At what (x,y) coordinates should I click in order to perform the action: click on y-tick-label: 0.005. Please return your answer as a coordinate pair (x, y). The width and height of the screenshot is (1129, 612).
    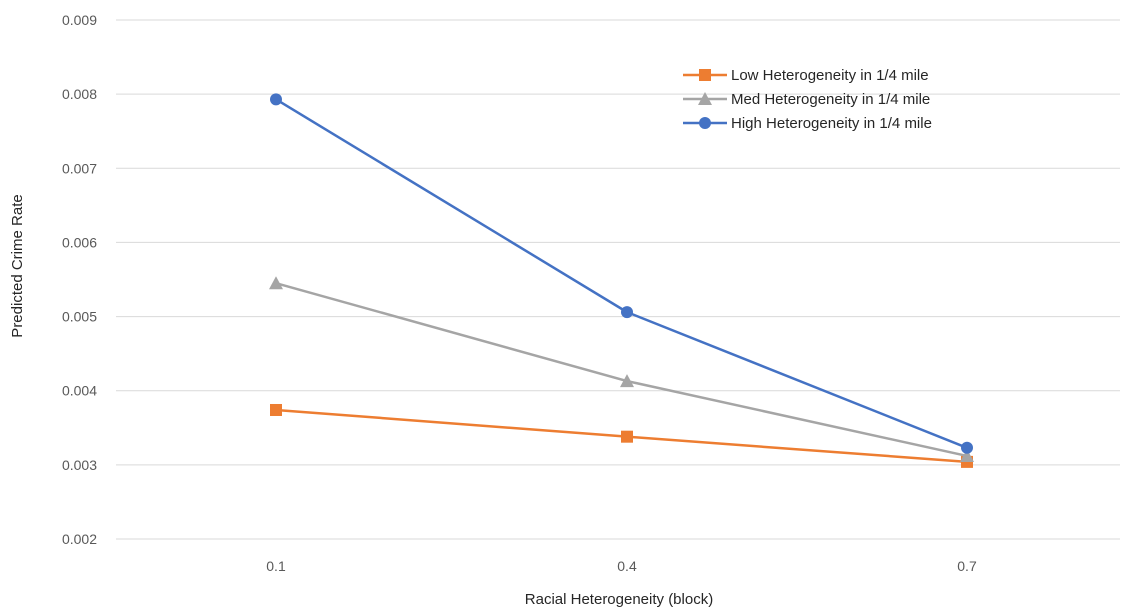
    Looking at the image, I should click on (79, 317).